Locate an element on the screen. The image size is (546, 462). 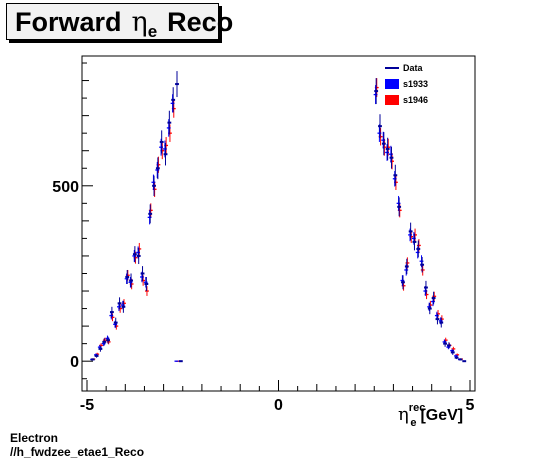
footer-line1: Electron is located at coordinates (34, 438).